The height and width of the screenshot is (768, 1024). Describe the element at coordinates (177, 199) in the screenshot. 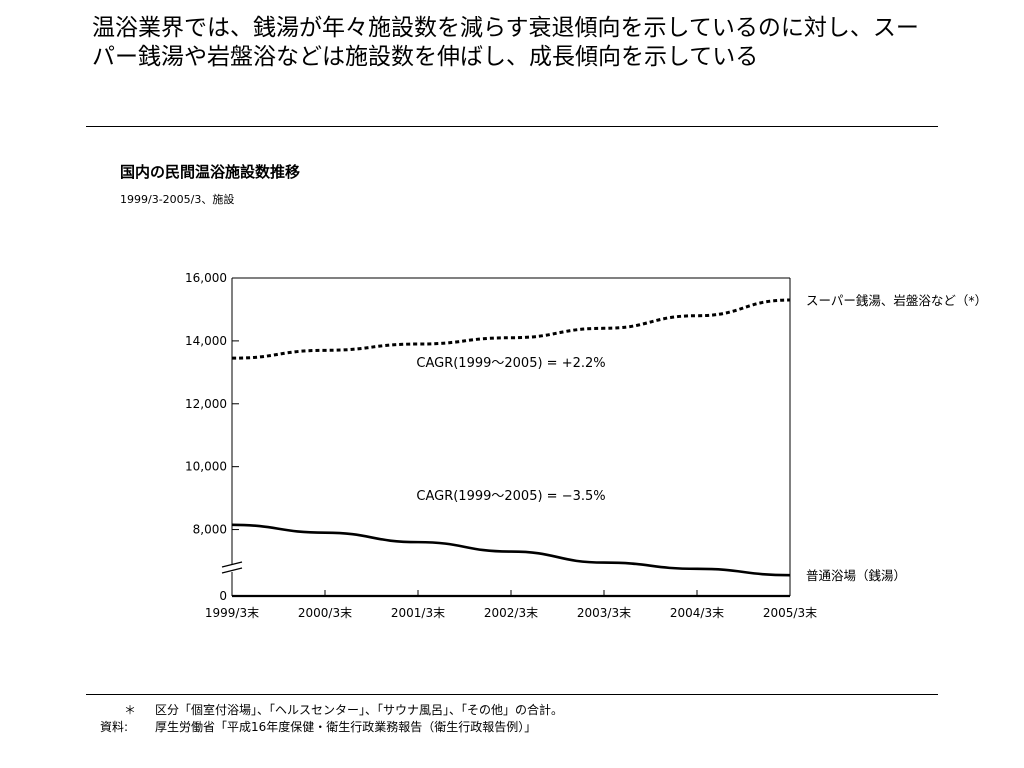

I see `chart-subtitle: 1999/3-2005/3、施設` at that location.